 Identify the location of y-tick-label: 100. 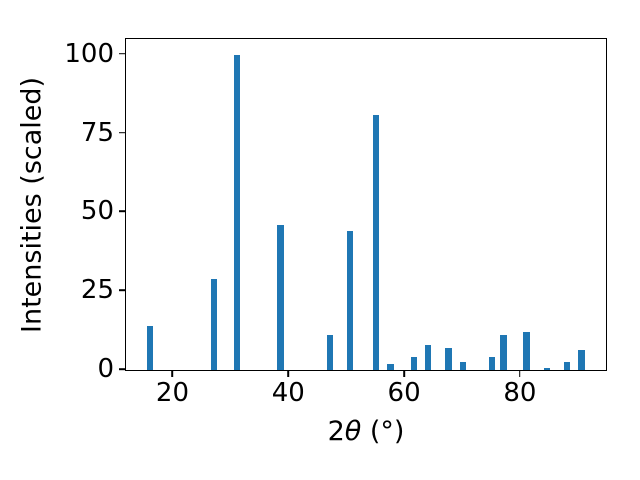
(89, 53).